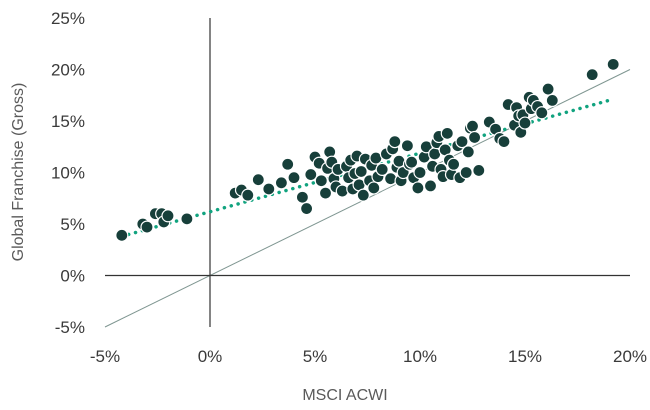 The image size is (650, 410). Describe the element at coordinates (70, 327) in the screenshot. I see `y-tick-label: -5%` at that location.